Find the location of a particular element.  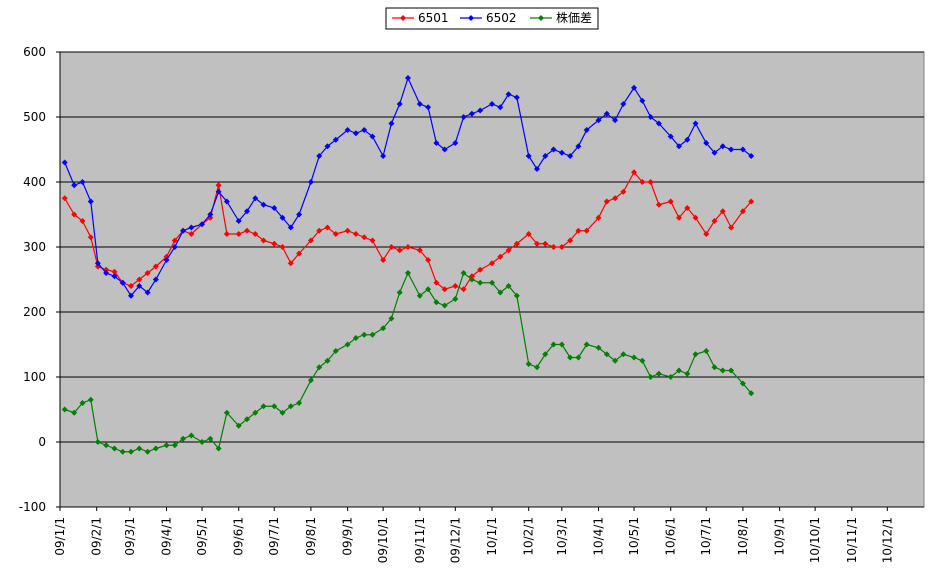

x-tick-label: 09/6/1 is located at coordinates (239, 536).